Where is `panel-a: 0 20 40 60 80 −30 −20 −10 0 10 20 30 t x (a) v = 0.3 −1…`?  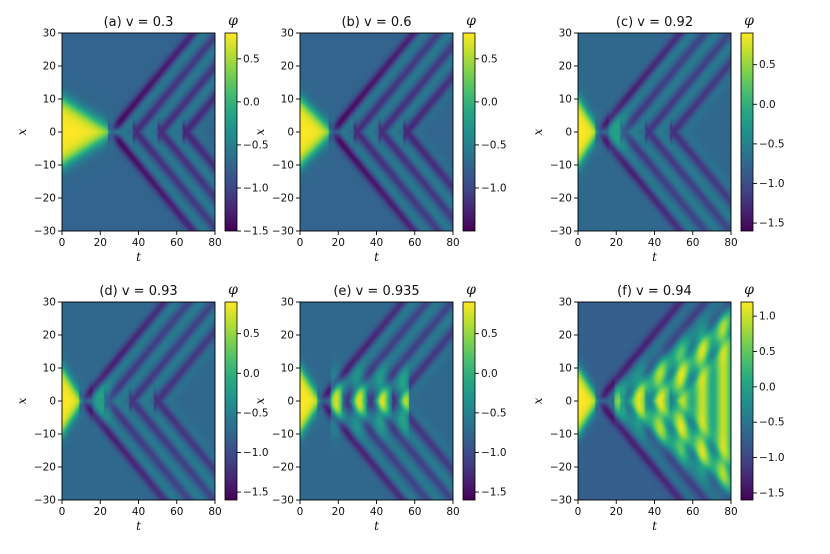 panel-a: 0 20 40 60 80 −30 −20 −10 0 10 20 30 t x (a) v = 0.3 −1… is located at coordinates (142, 138).